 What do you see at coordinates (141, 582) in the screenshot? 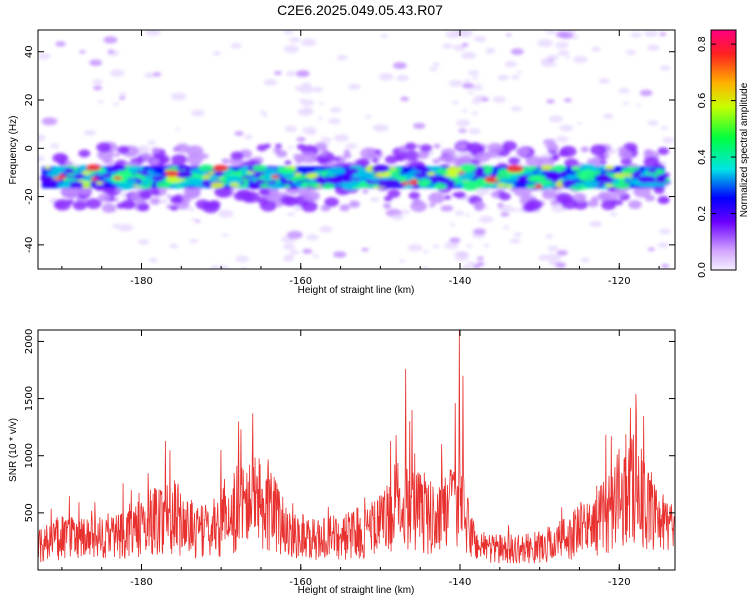
I see `snr-xtick-label: -180` at bounding box center [141, 582].